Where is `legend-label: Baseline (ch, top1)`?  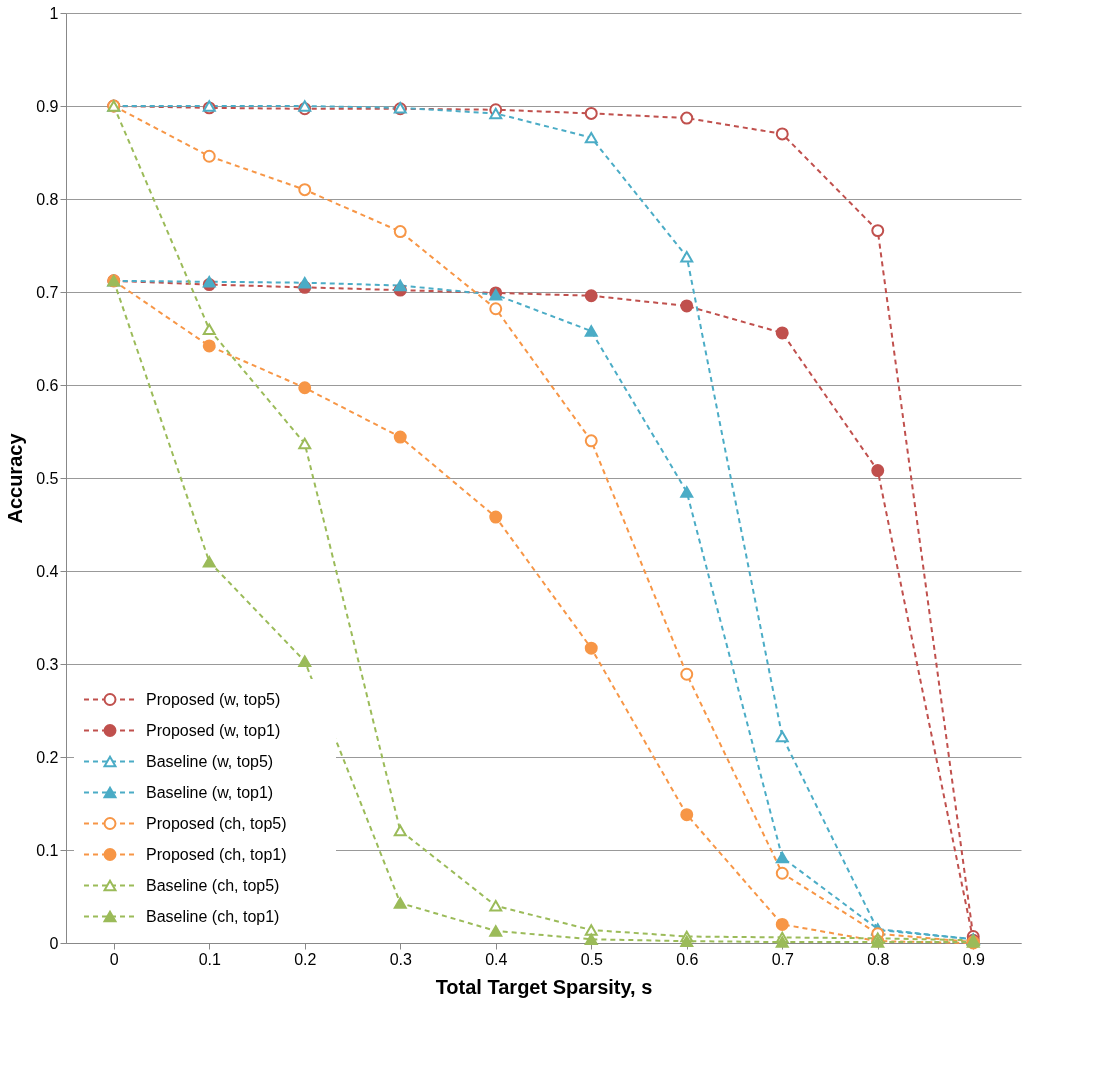 legend-label: Baseline (ch, top1) is located at coordinates (213, 916).